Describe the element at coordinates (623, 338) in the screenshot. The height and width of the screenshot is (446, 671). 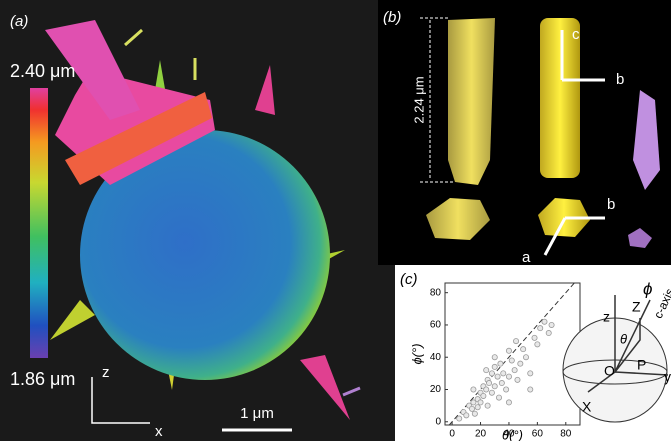
I see `diagram-label: θ` at that location.